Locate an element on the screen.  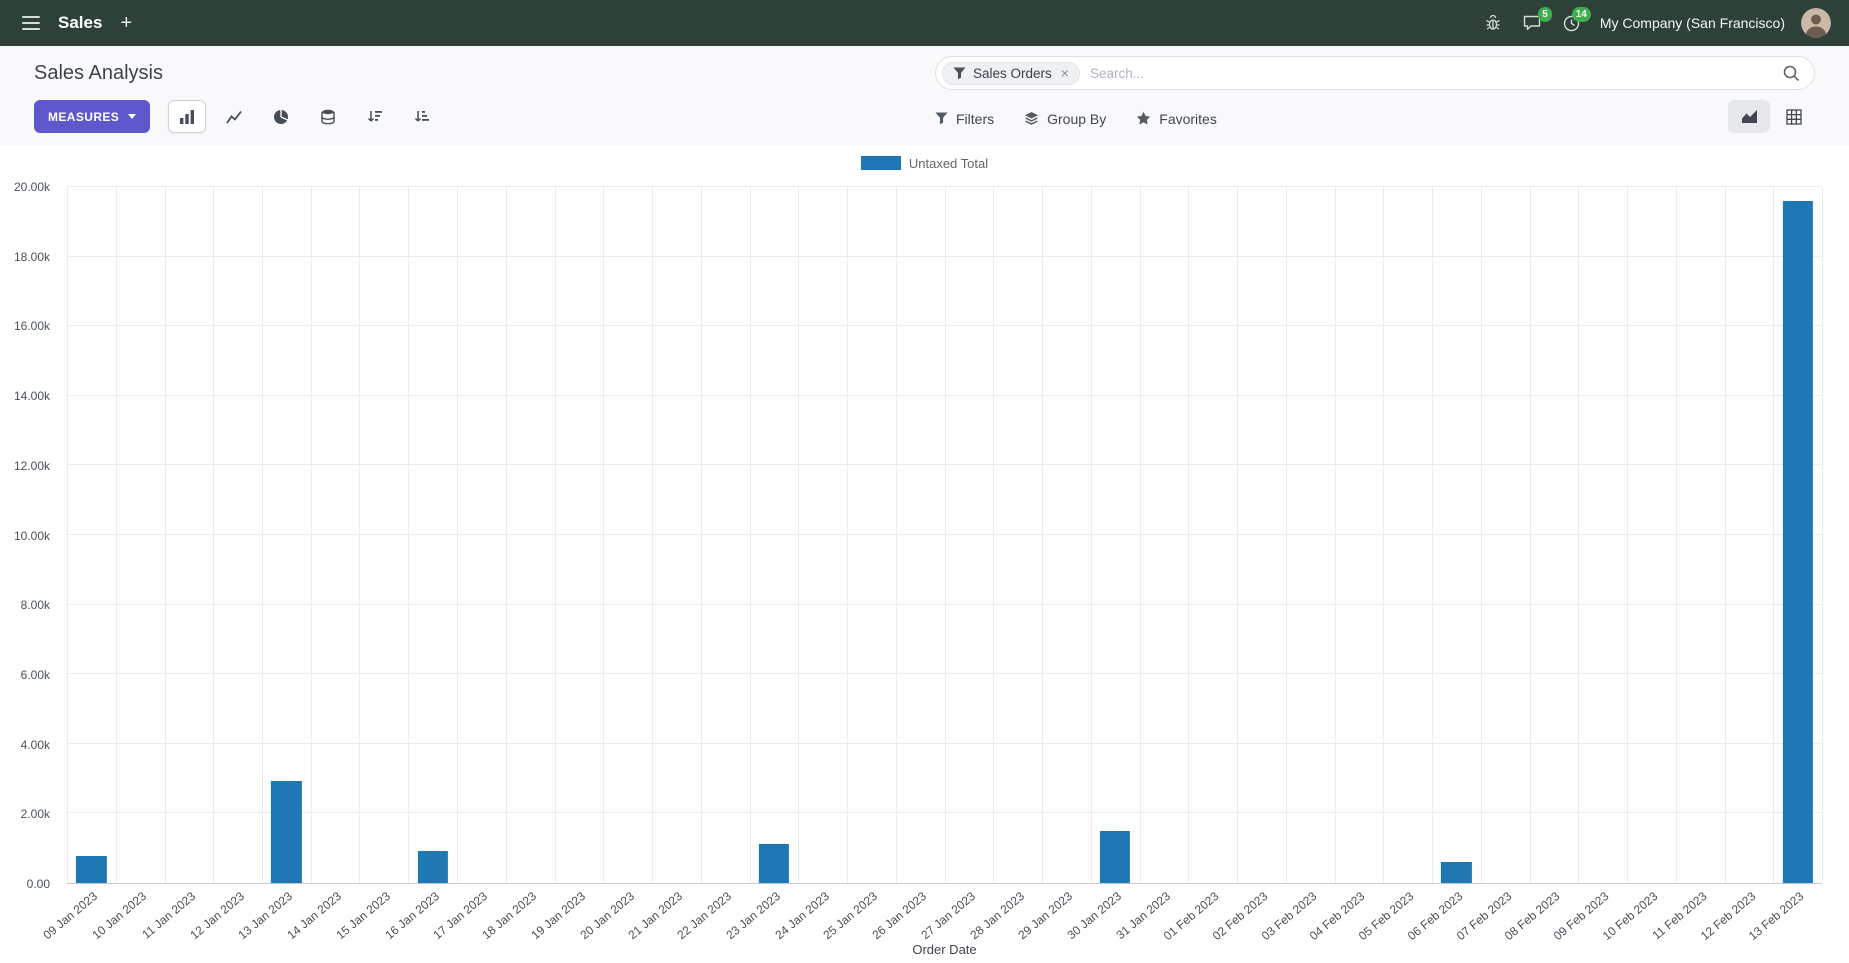
legend-swatch is located at coordinates (880, 163).